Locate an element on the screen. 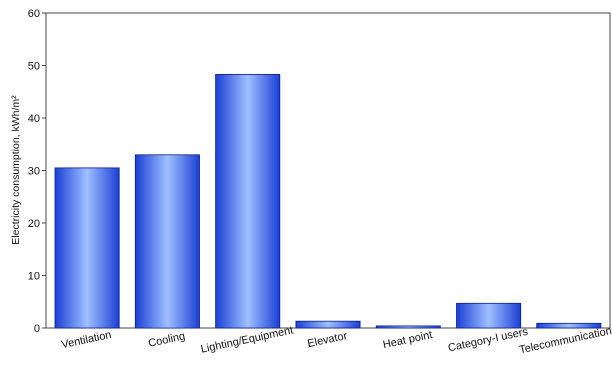  x-tick-label: Telecommunications is located at coordinates (565, 340).